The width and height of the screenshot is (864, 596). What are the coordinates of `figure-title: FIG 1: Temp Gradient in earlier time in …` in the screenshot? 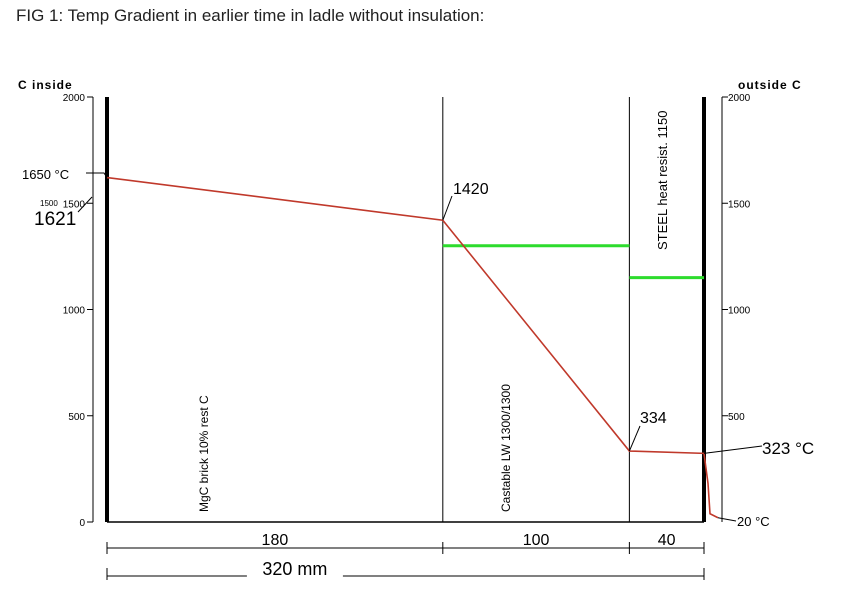 It's located at (250, 15).